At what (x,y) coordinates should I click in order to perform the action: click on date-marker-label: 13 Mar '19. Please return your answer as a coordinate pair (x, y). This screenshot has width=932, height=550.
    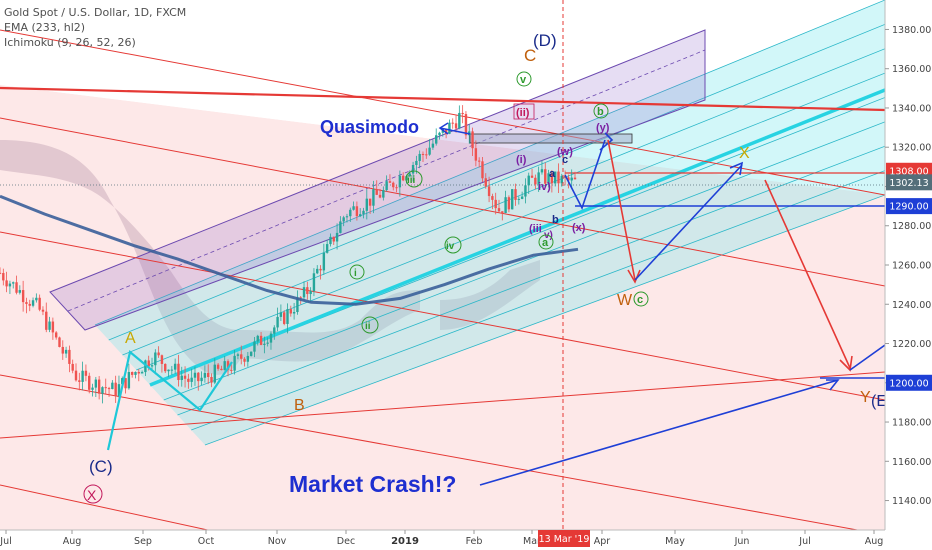
    Looking at the image, I should click on (564, 539).